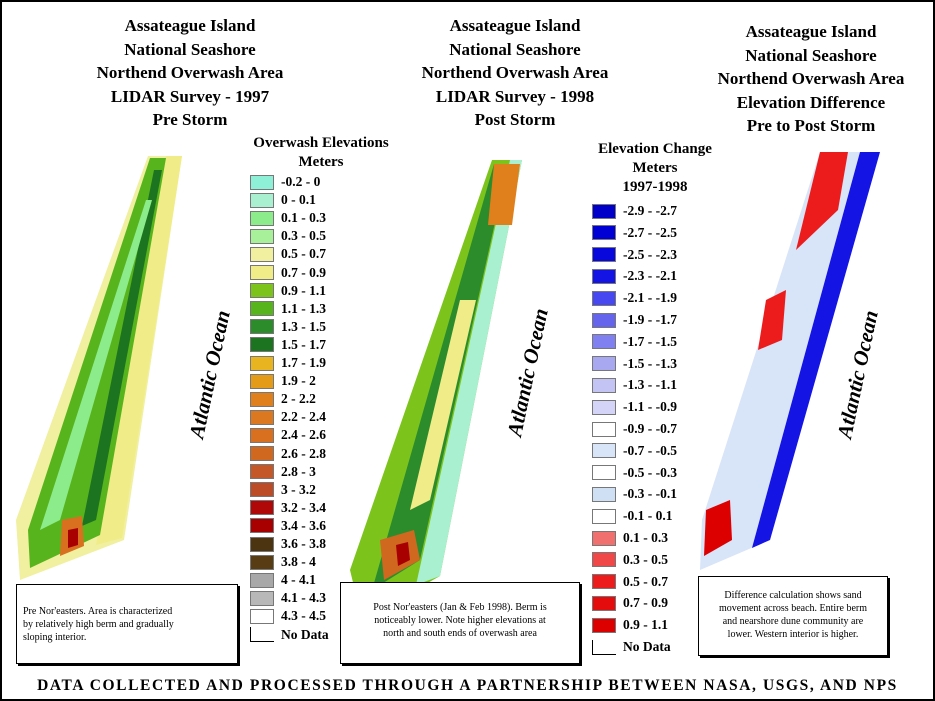  What do you see at coordinates (634, 276) in the screenshot?
I see `change-legend-row: -2.3 - -2.1` at bounding box center [634, 276].